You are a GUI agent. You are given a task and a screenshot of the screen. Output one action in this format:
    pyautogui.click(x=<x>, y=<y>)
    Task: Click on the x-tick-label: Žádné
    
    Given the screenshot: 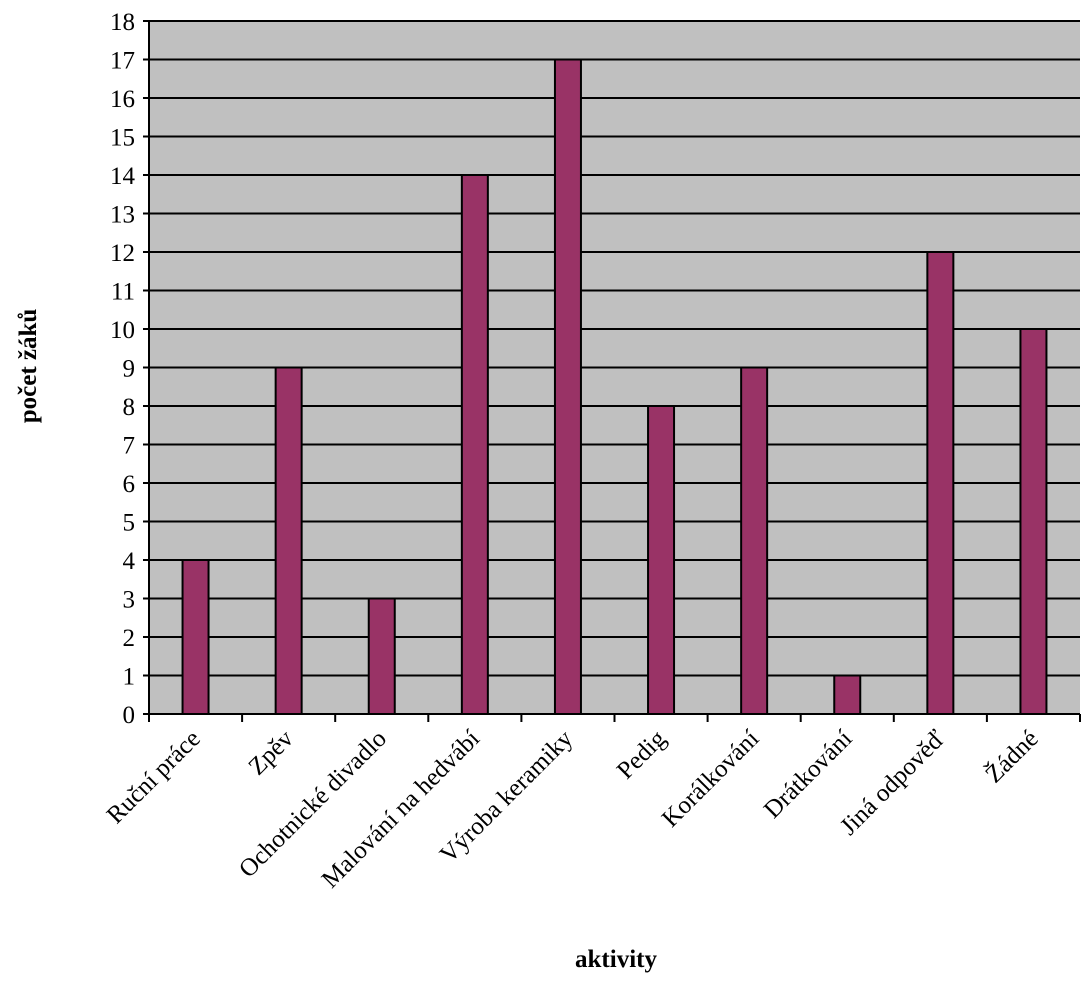 What is the action you would take?
    pyautogui.click(x=1012, y=756)
    